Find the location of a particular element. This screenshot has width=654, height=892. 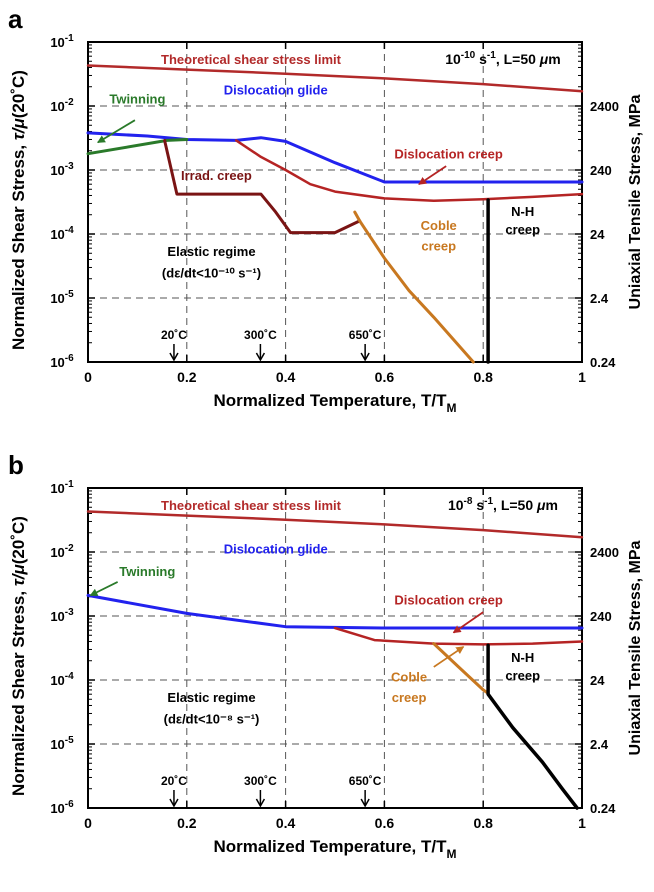

series-line-twinning is located at coordinates (137, 147).